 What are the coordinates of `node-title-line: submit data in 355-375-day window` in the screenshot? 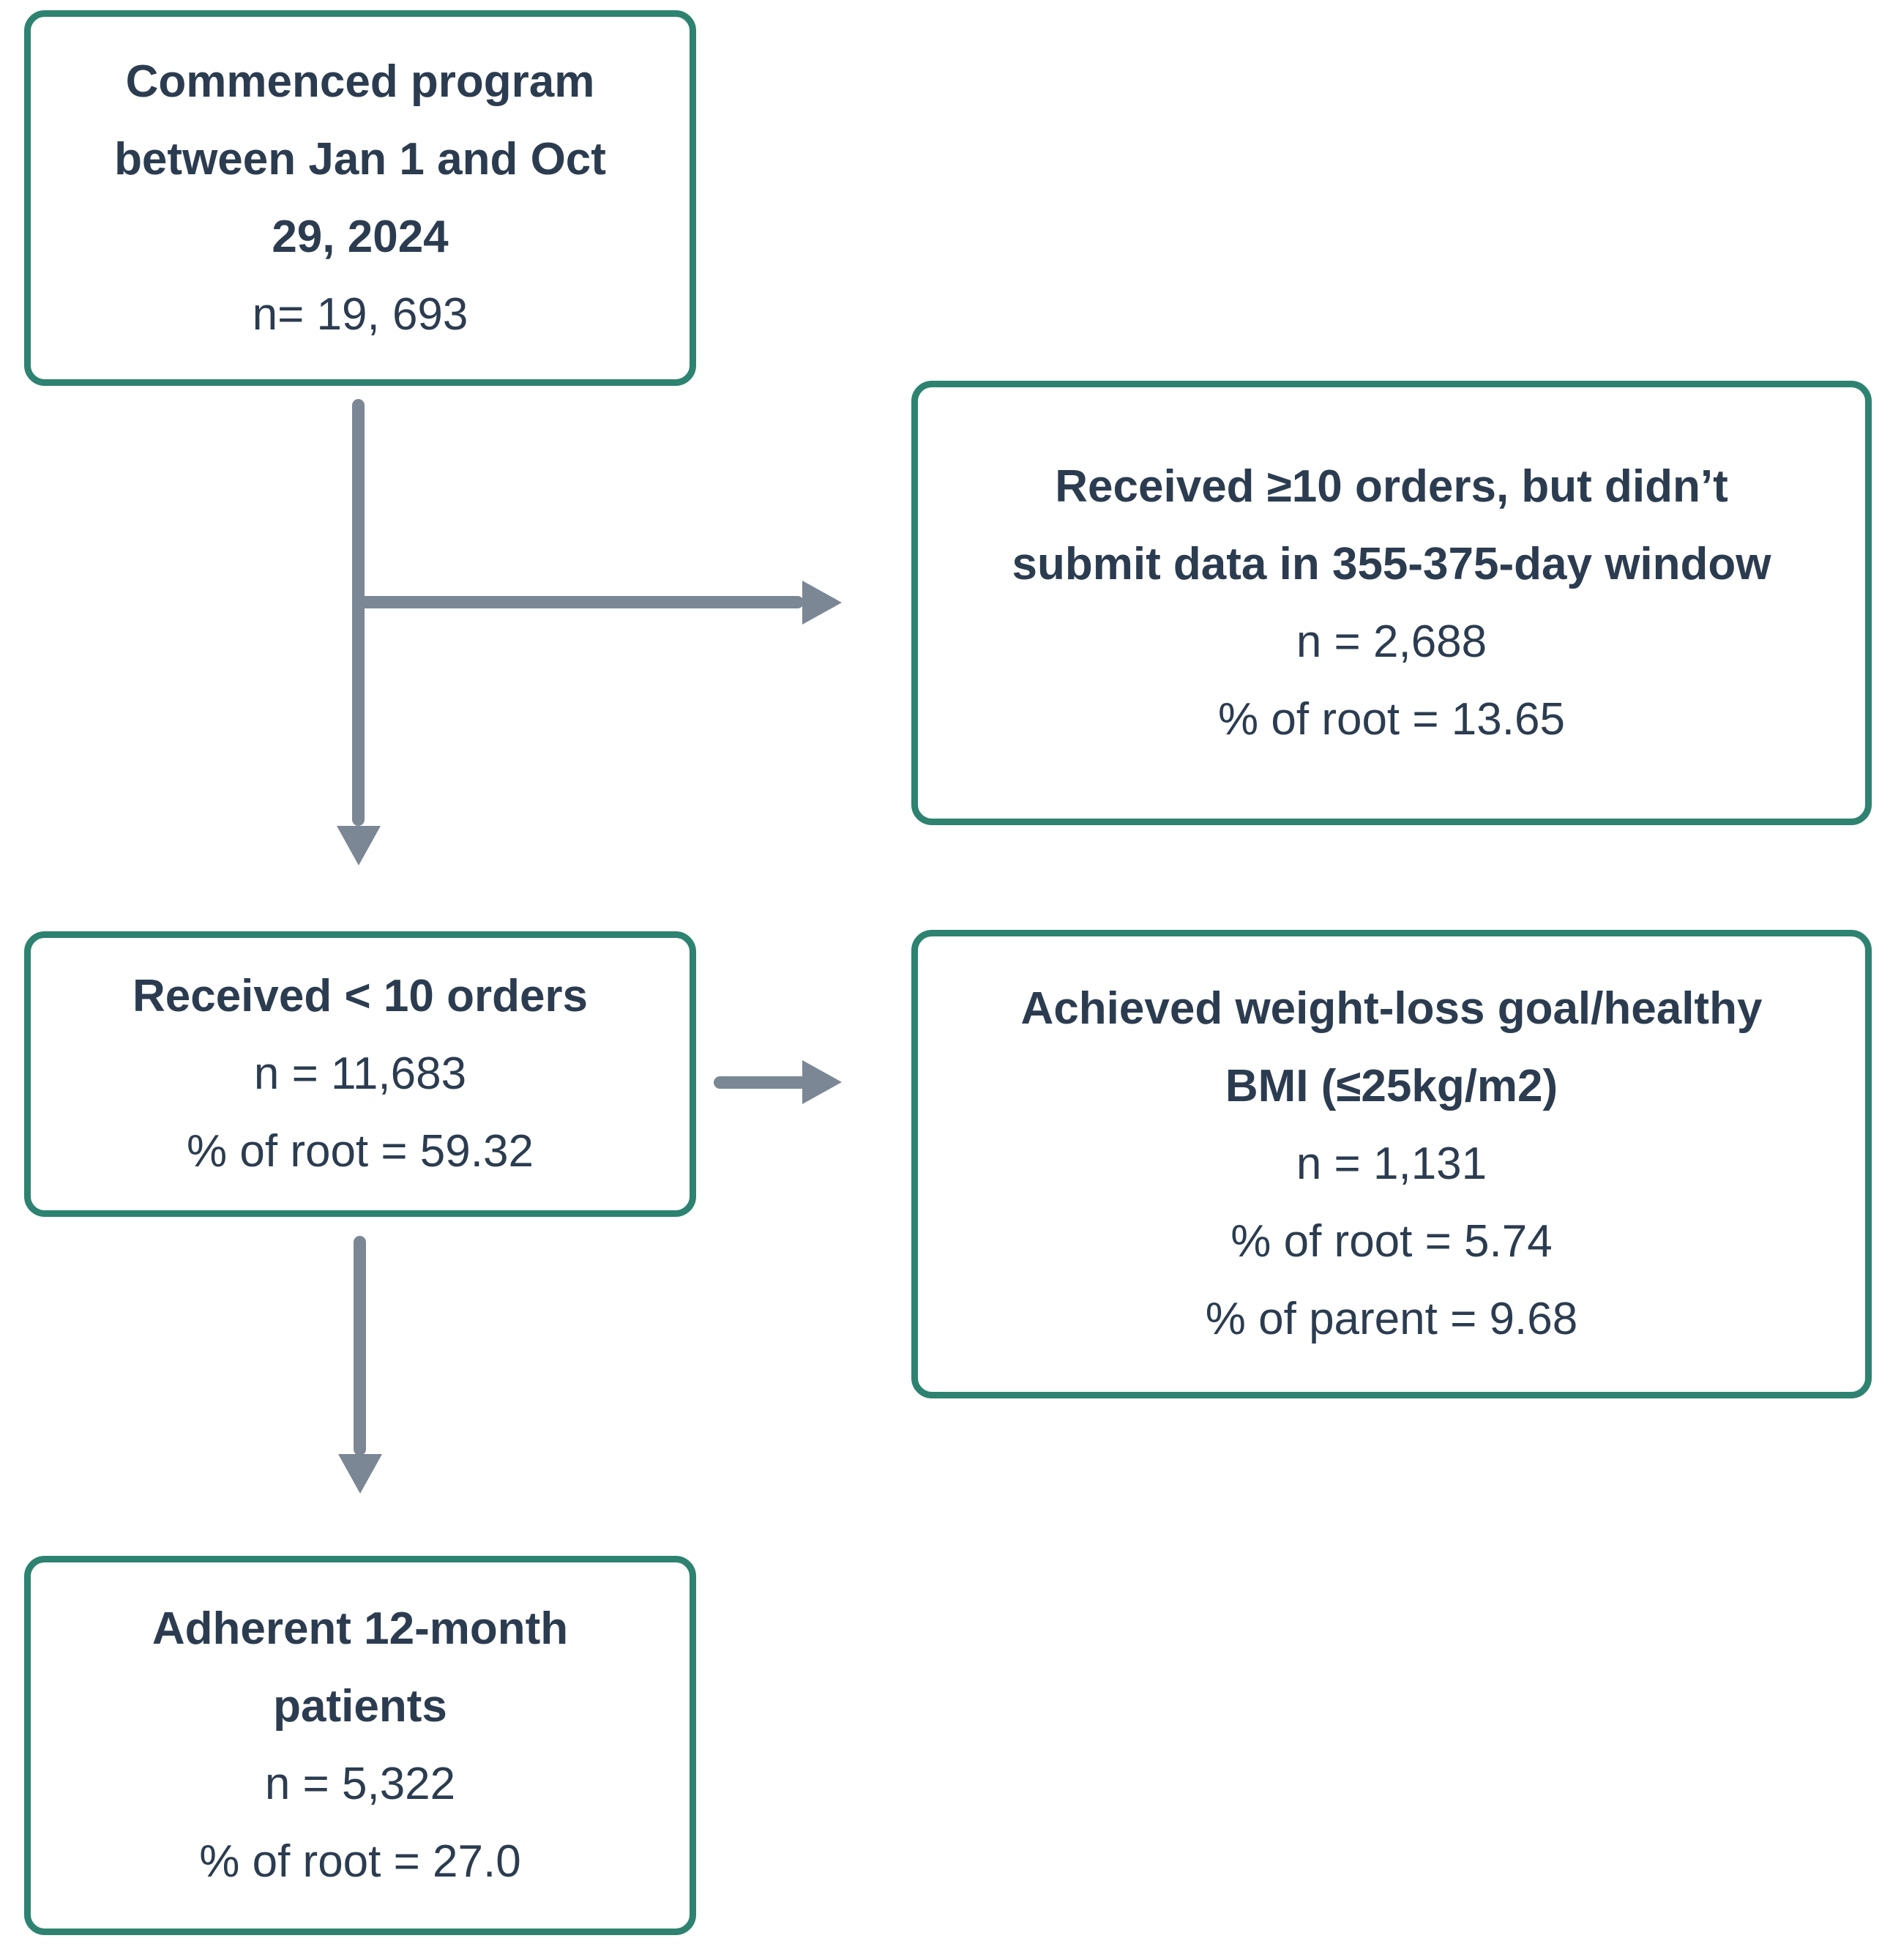 It's located at (1391, 563).